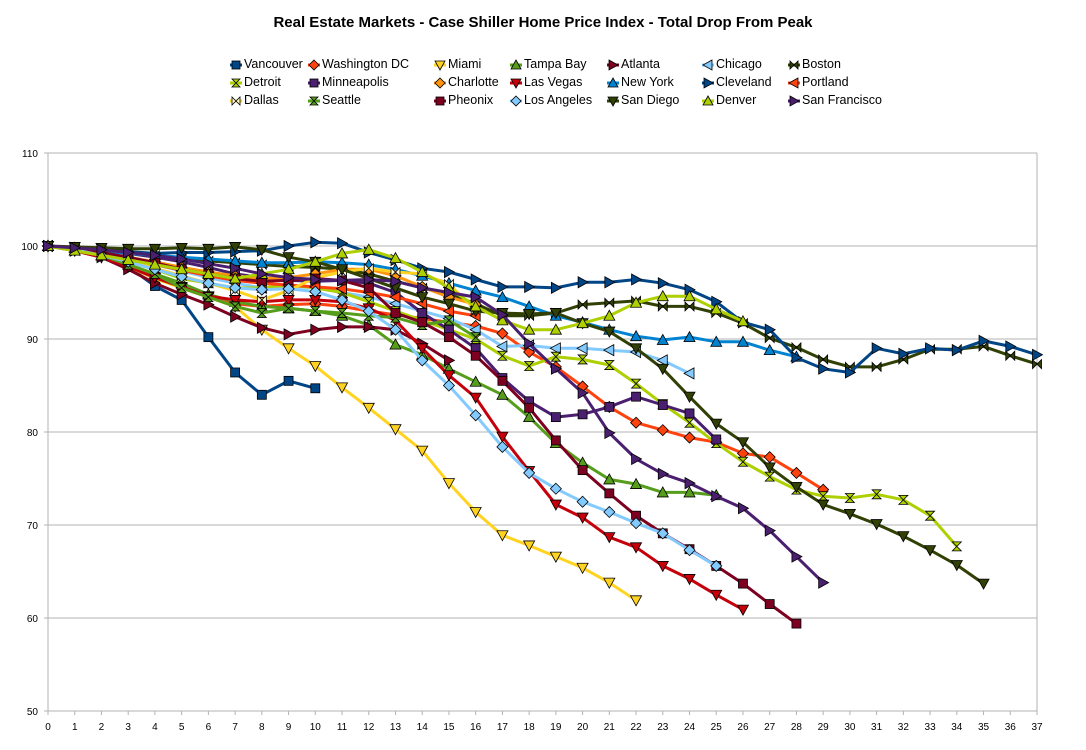 The height and width of the screenshot is (750, 1086). I want to click on x-tick-label: 5, so click(182, 727).